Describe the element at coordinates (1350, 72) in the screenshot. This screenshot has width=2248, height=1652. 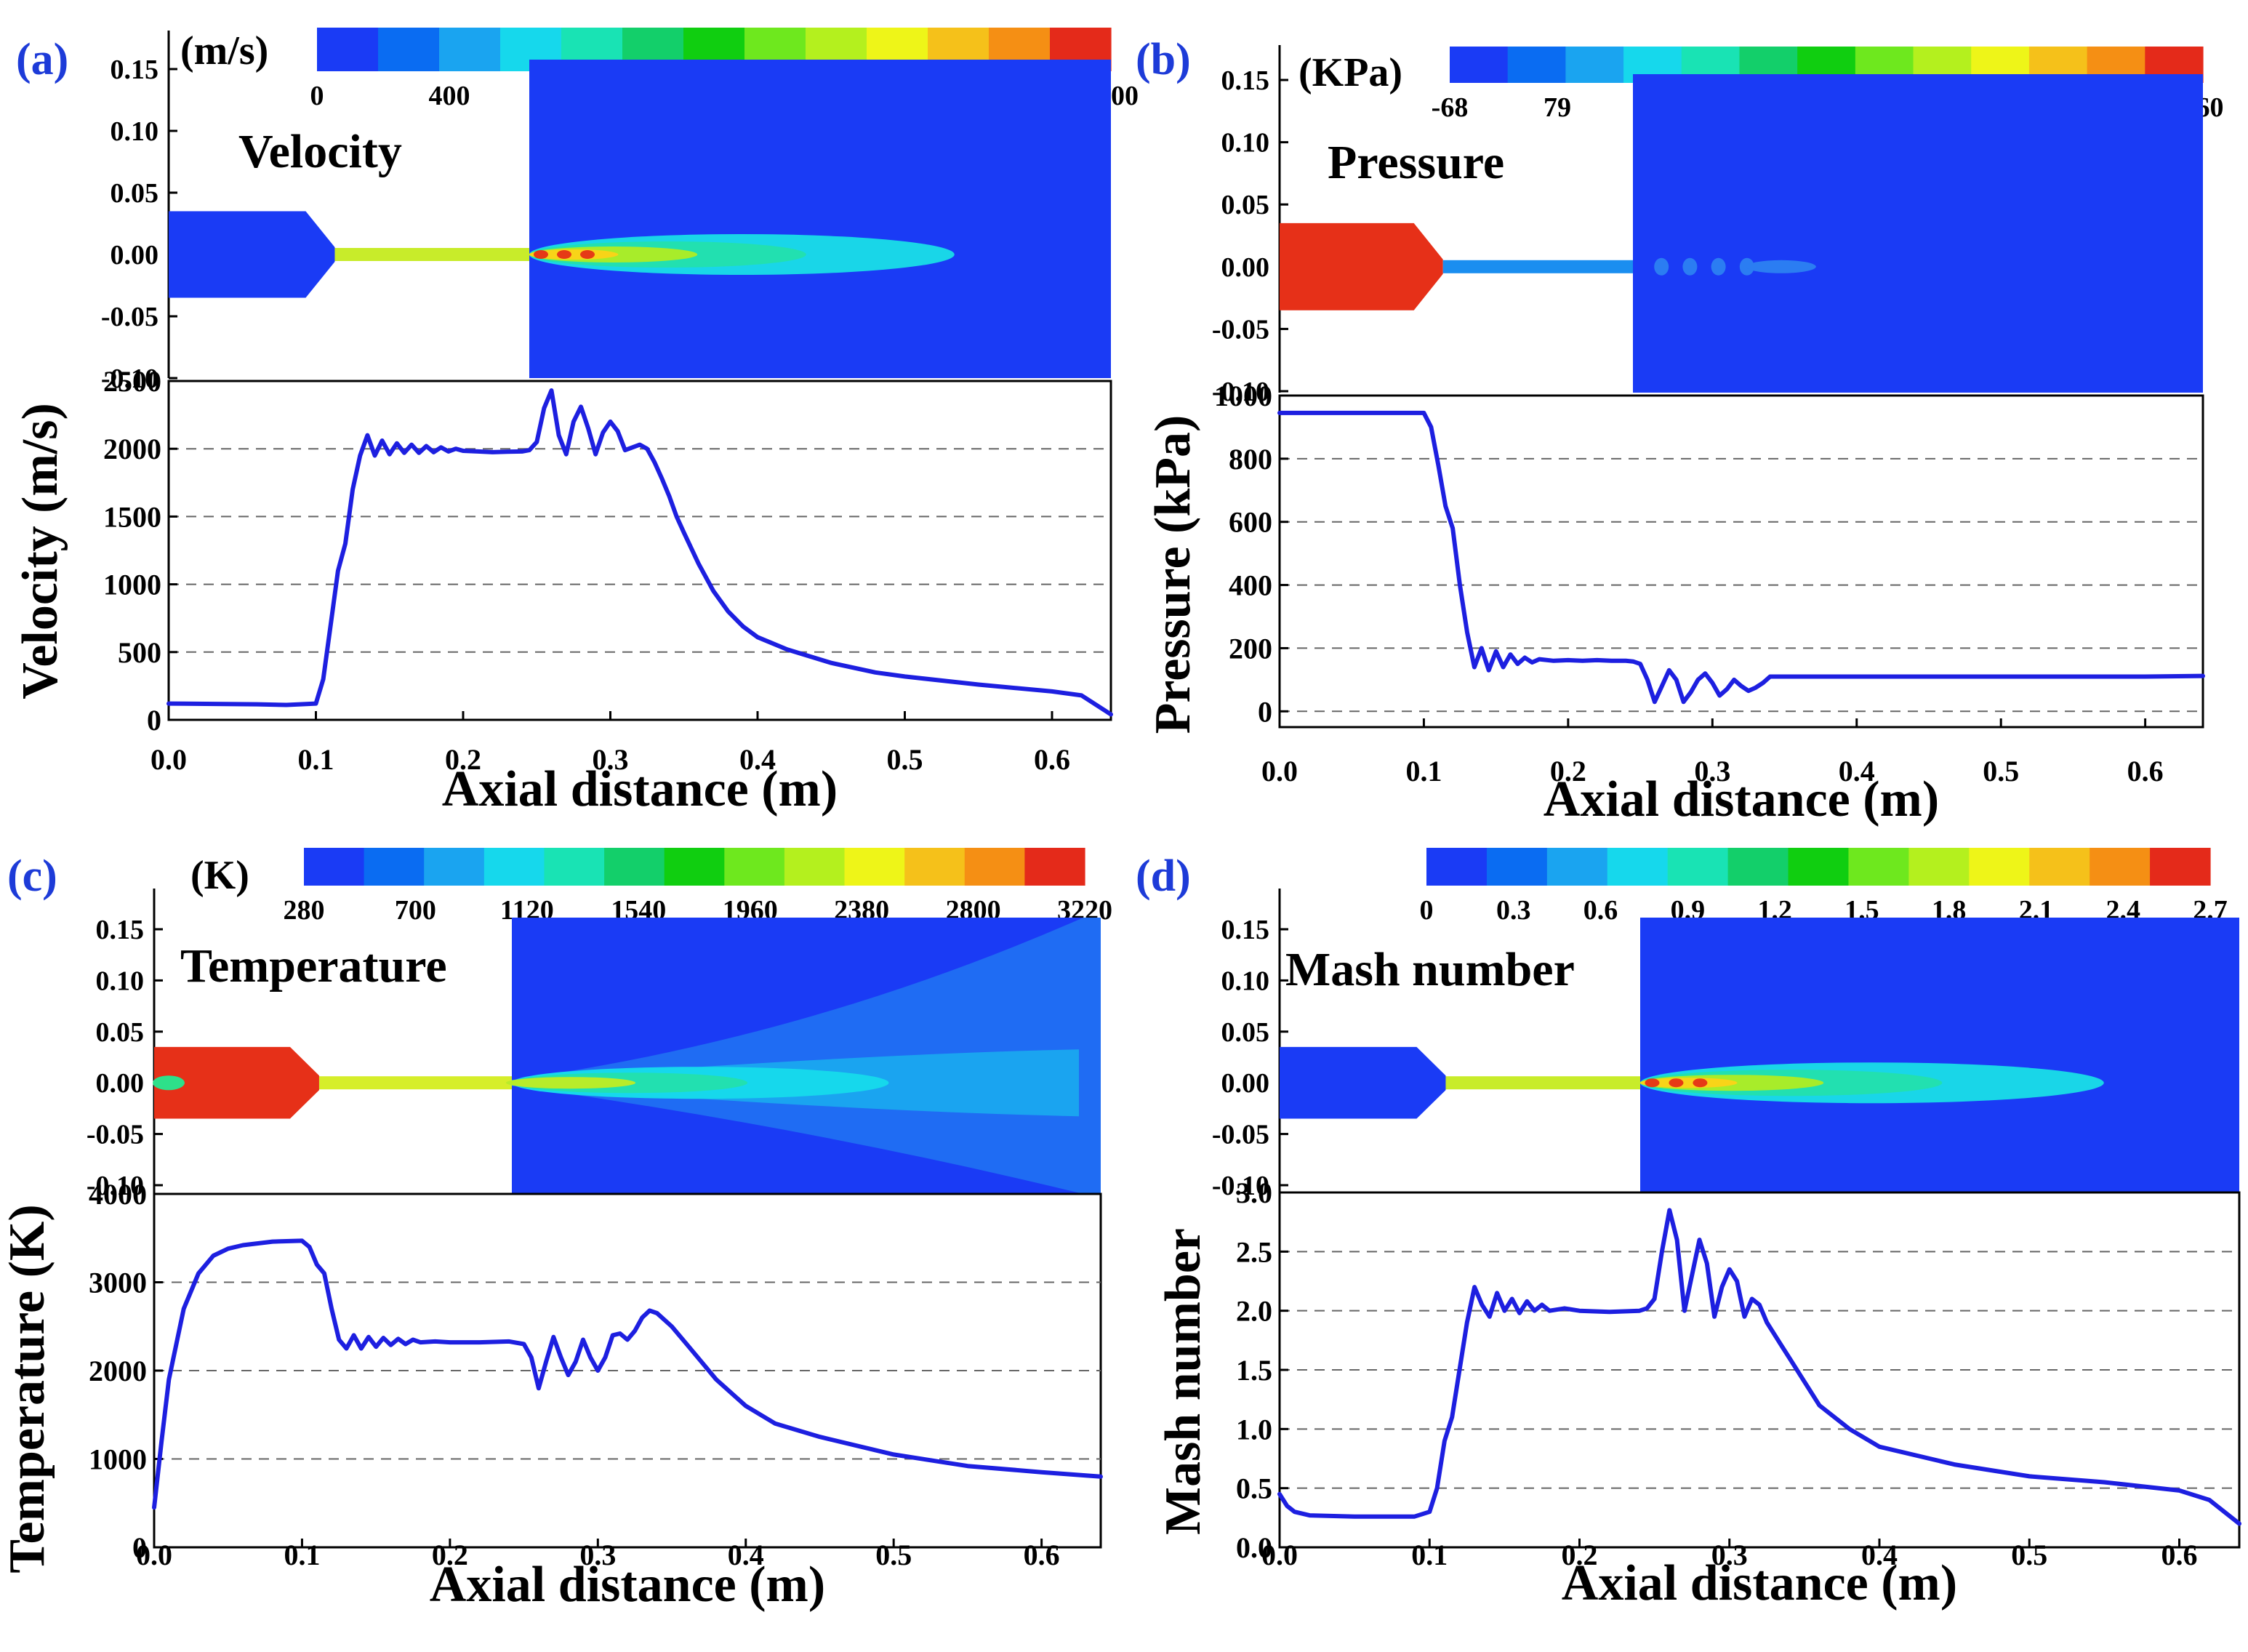
I see `colorbar-unit-label: (KPa)` at that location.